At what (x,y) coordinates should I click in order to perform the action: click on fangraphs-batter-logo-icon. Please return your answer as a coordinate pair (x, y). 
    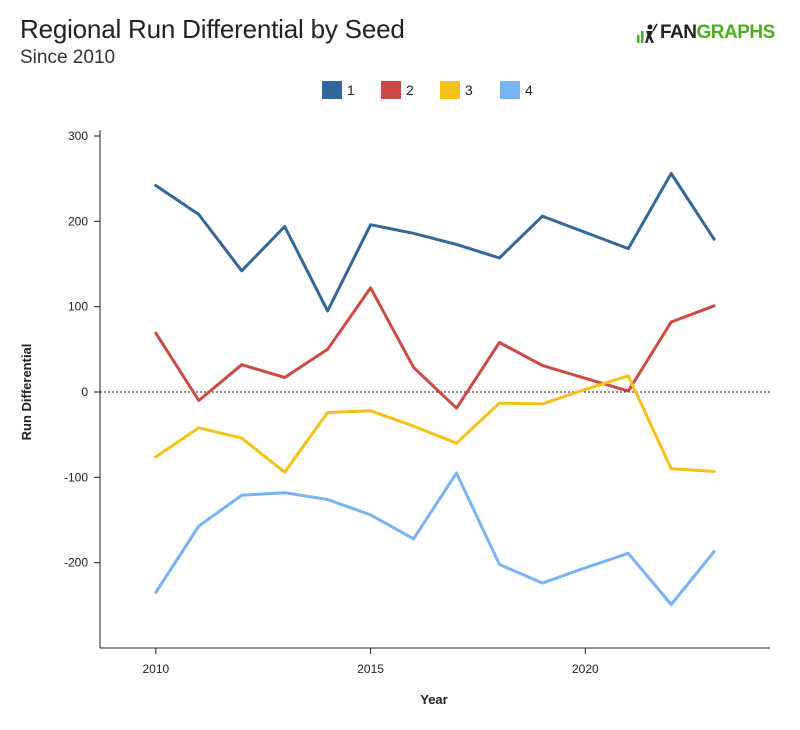
    Looking at the image, I should click on (647, 33).